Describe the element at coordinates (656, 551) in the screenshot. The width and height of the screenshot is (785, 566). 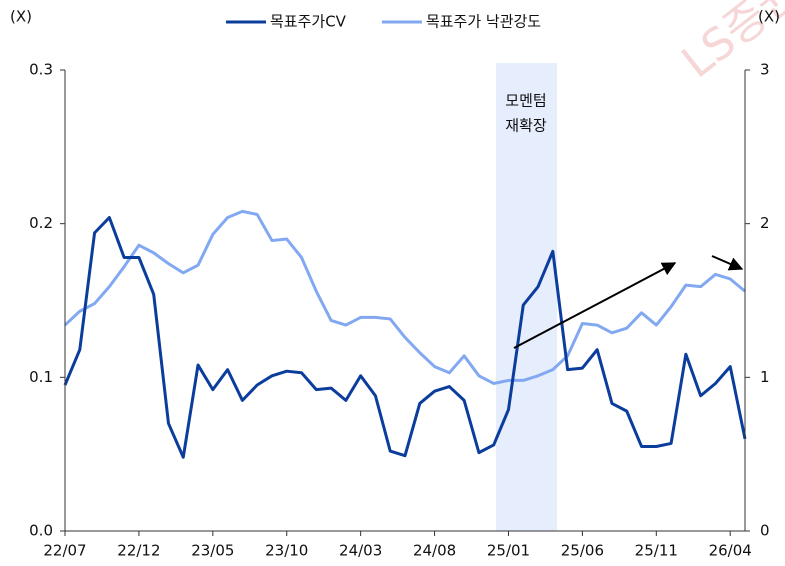
I see `x-tick-label: 25/11` at that location.